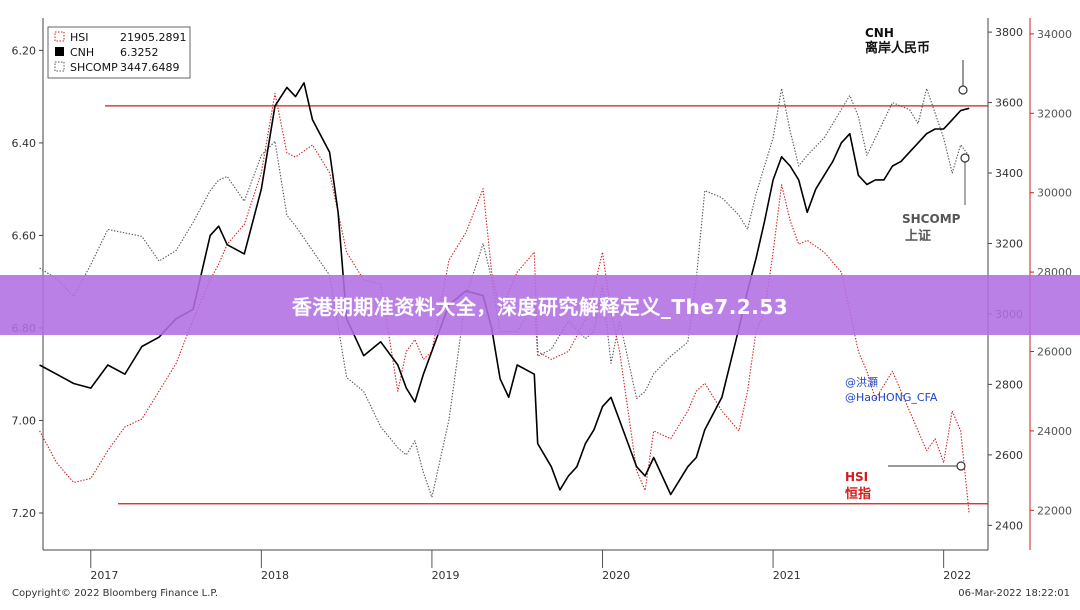 Image resolution: width=1080 pixels, height=610 pixels. What do you see at coordinates (1014, 593) in the screenshot?
I see `timestamp: 06-Mar-2022 18:22:01` at bounding box center [1014, 593].